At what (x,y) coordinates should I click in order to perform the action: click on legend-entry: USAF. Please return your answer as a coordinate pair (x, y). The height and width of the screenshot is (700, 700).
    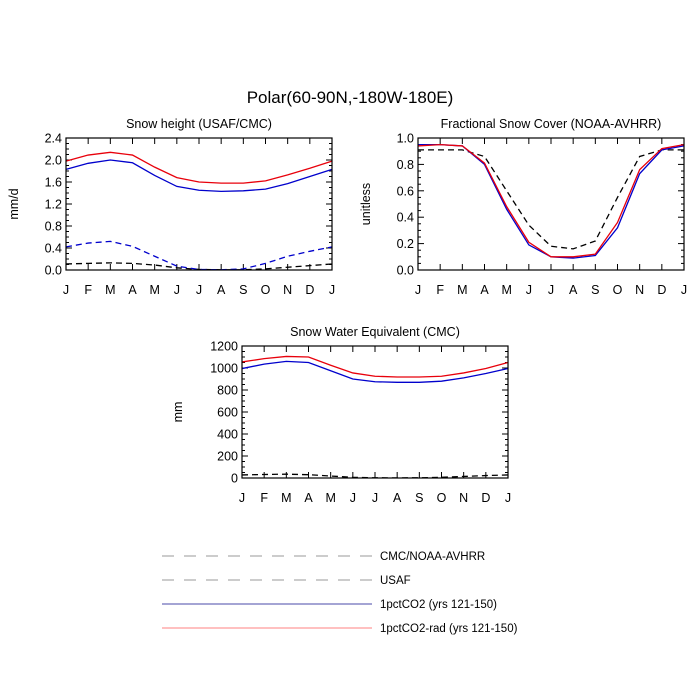
    Looking at the image, I should click on (286, 581).